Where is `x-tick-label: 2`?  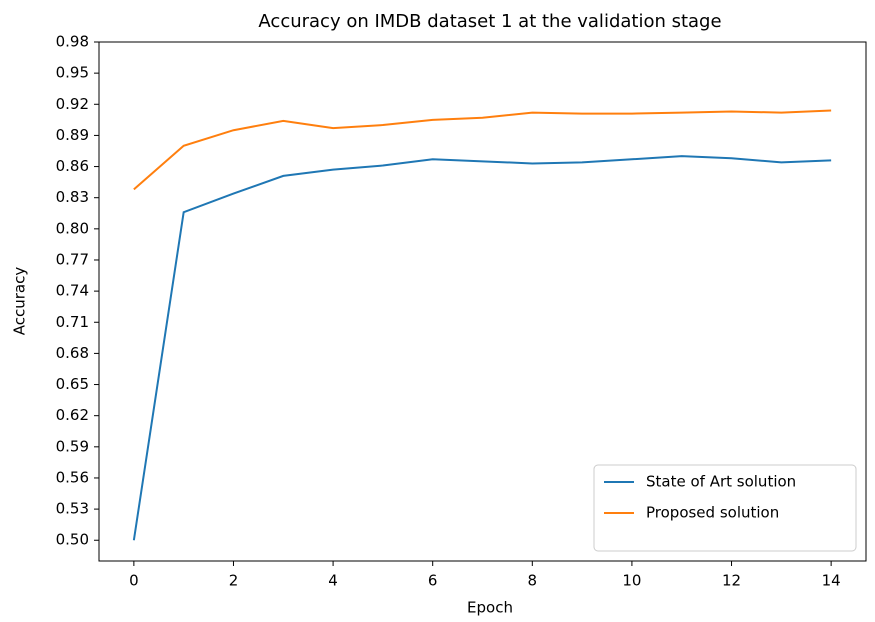 x-tick-label: 2 is located at coordinates (234, 581).